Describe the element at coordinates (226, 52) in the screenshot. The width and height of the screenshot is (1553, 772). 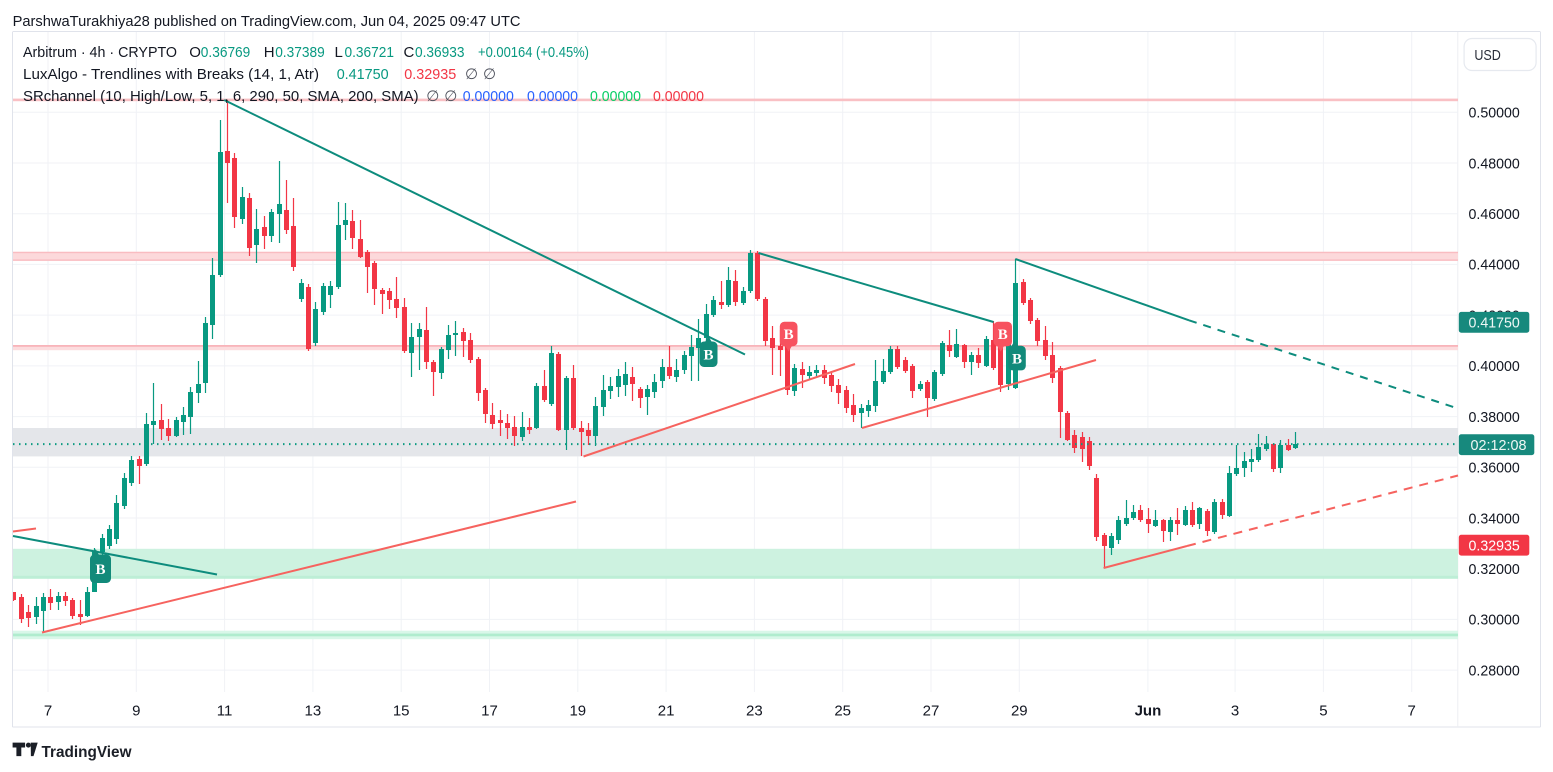
I see `svg-text: 0.36769` at that location.